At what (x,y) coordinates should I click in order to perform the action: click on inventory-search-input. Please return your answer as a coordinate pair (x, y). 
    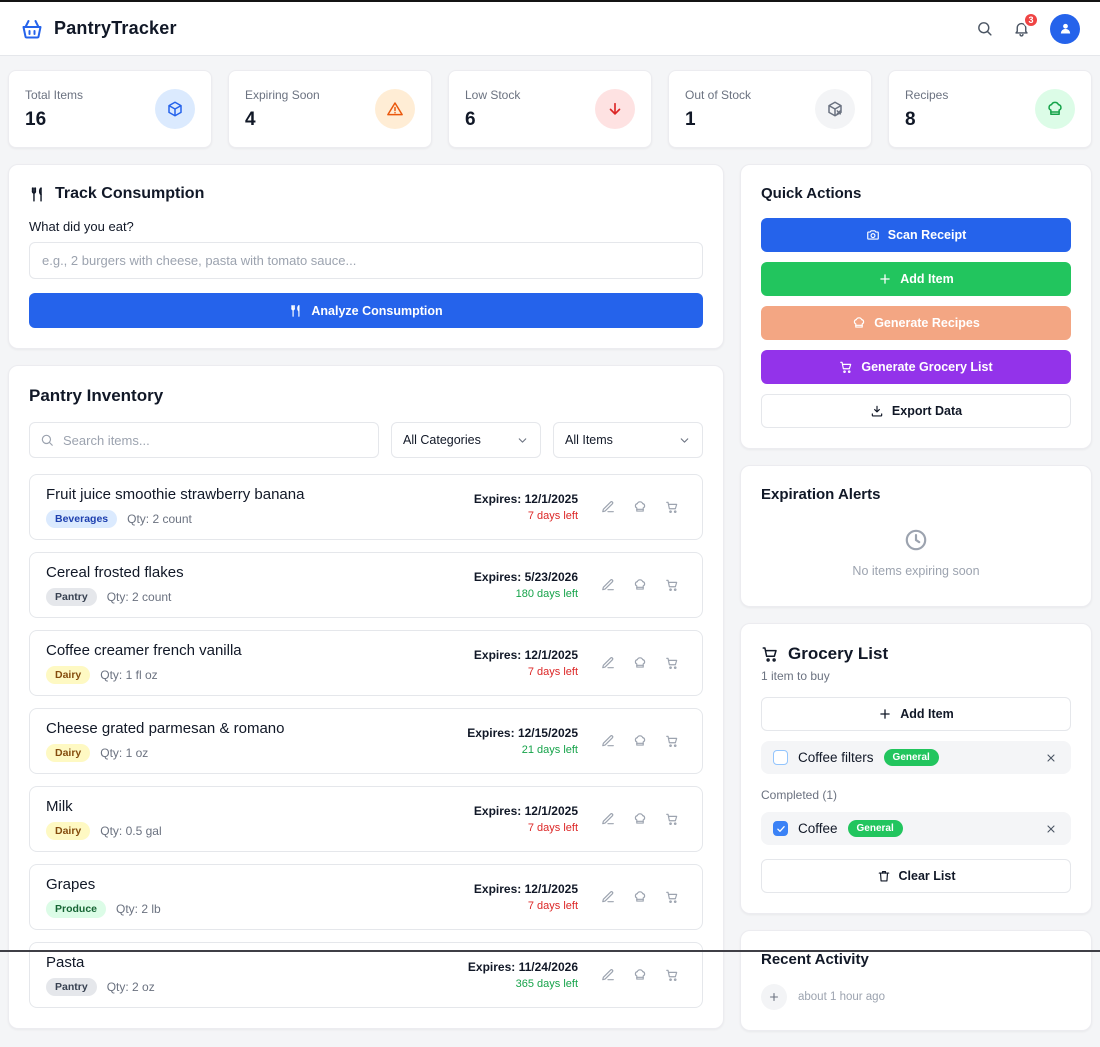
    Looking at the image, I should click on (204, 440).